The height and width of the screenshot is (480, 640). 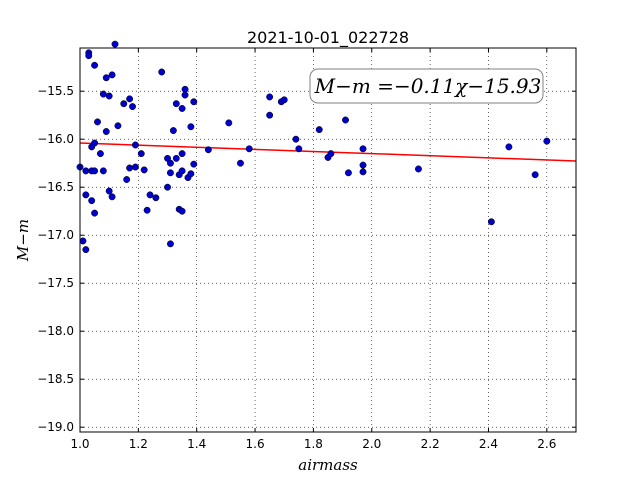 I want to click on x-tick-label: 2.0, so click(x=371, y=444).